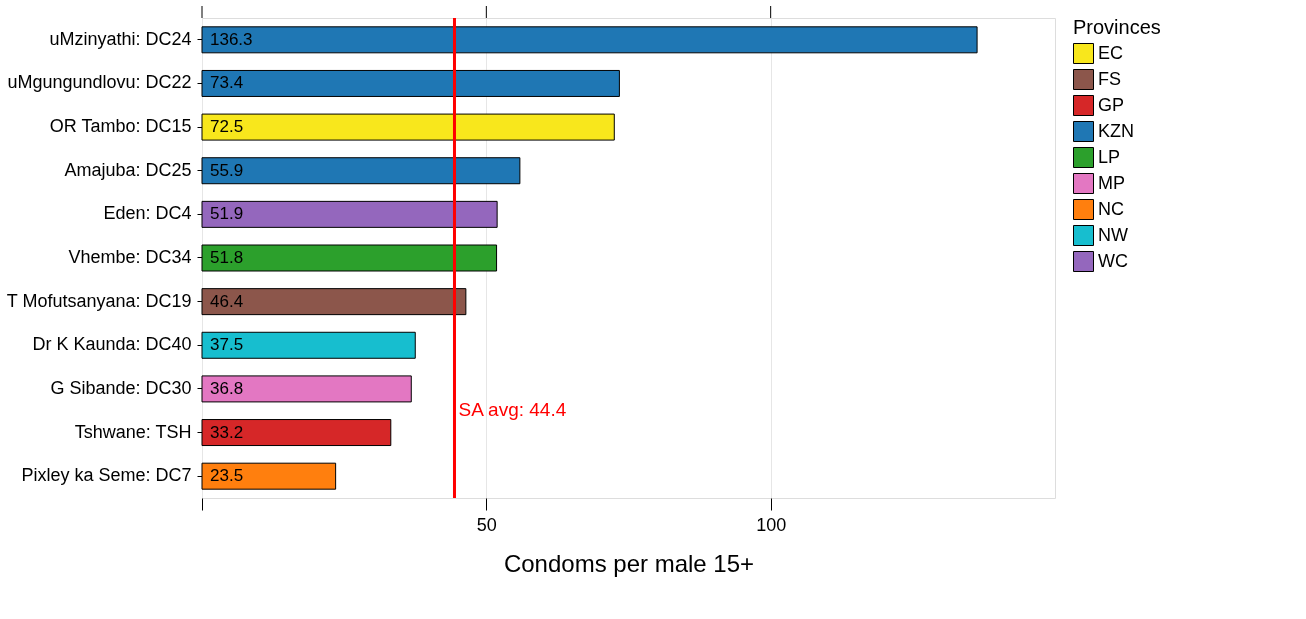 The image size is (1306, 619). I want to click on data-label: 46.4, so click(227, 301).